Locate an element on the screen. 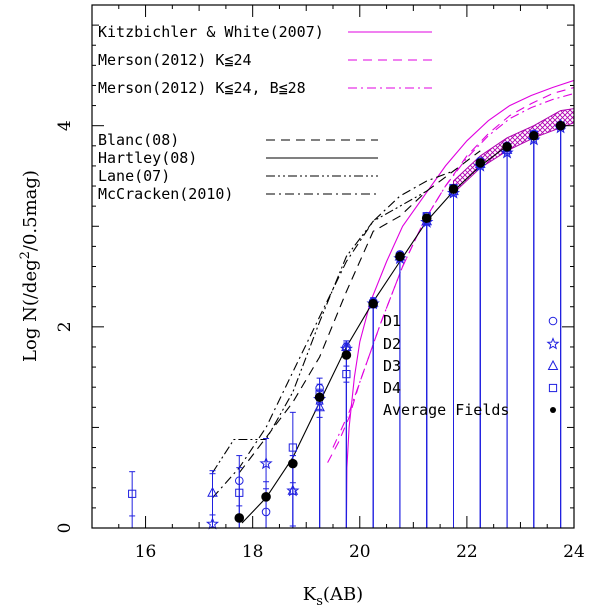 The image size is (596, 614). legend-marker-d1 is located at coordinates (553, 321).